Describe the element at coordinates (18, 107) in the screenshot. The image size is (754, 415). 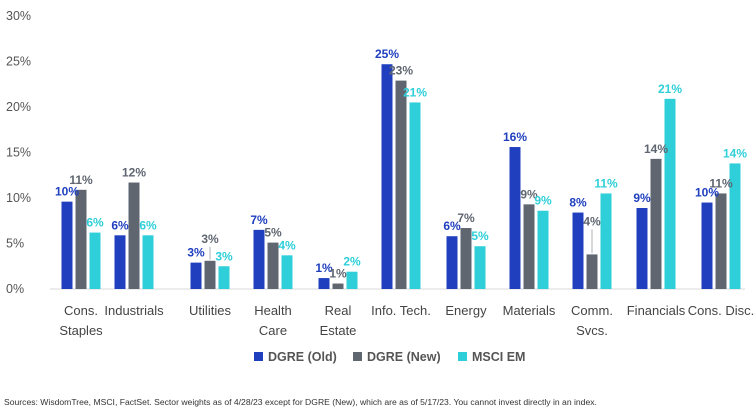
I see `y-tick-label: 20%` at that location.